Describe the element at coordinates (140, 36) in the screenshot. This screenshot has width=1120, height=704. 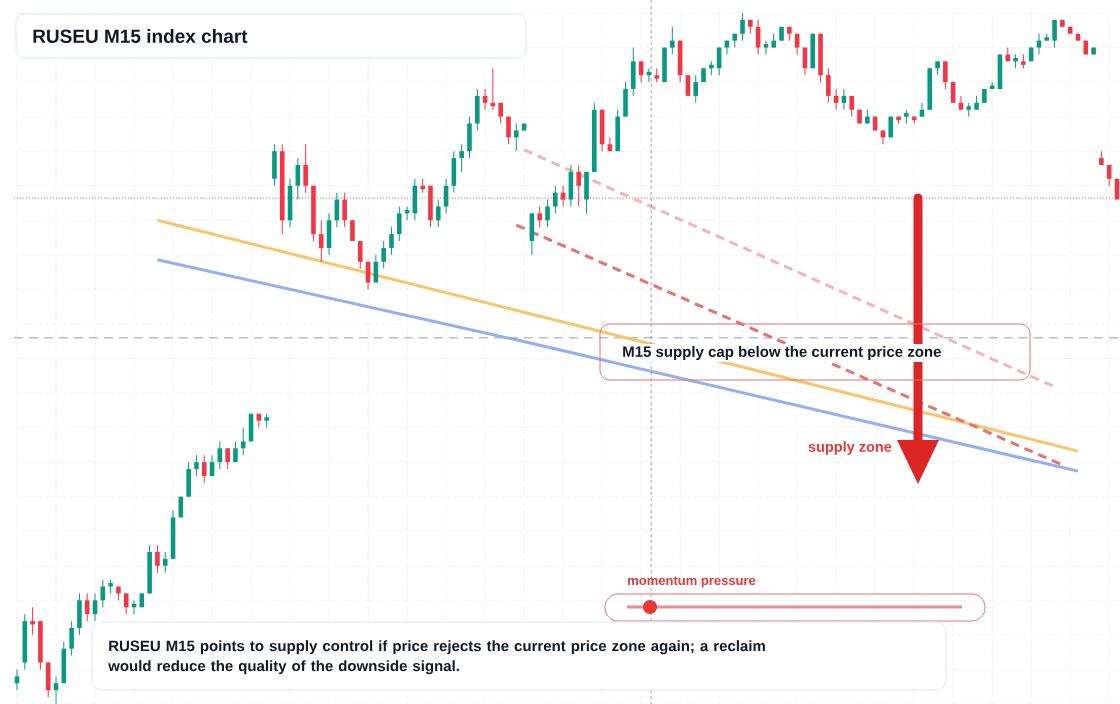
I see `text: RUSEU M15 index chart` at that location.